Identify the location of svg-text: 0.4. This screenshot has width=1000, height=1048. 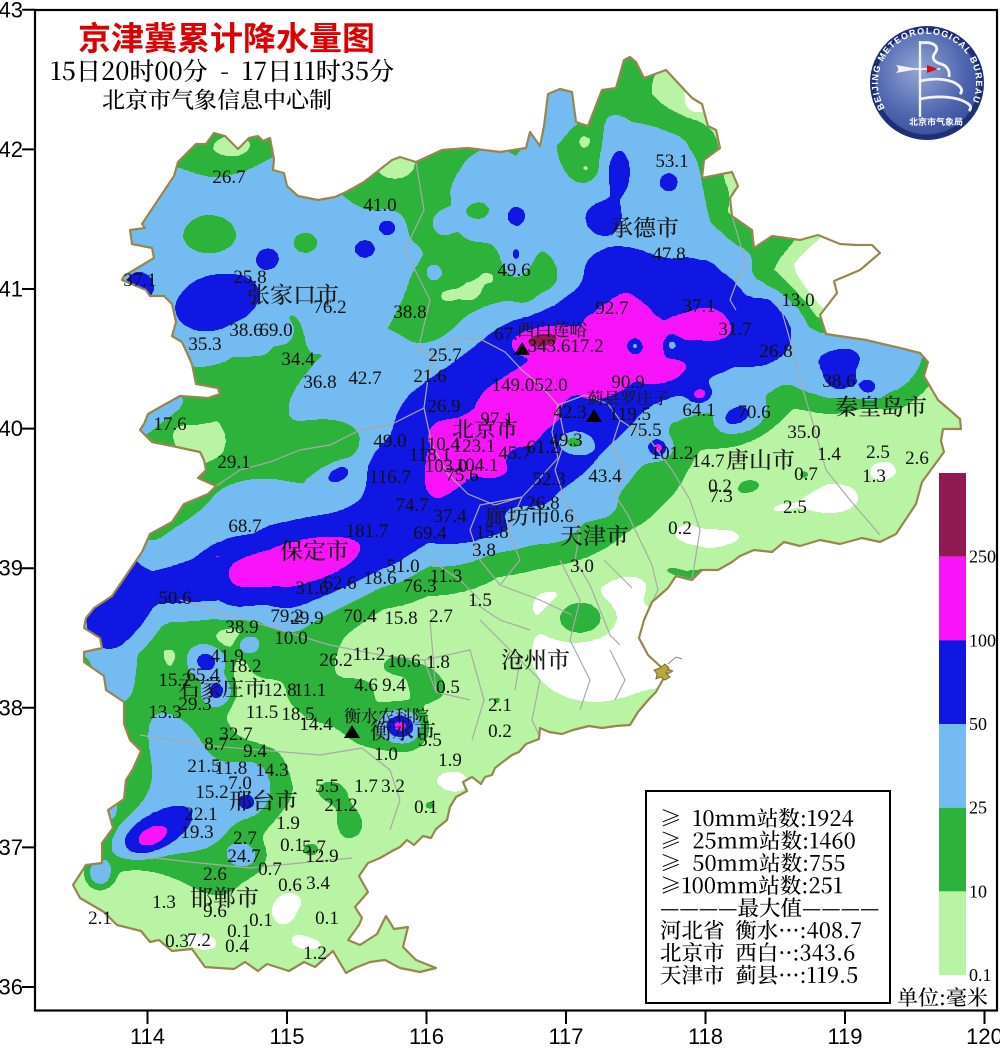
(237, 946).